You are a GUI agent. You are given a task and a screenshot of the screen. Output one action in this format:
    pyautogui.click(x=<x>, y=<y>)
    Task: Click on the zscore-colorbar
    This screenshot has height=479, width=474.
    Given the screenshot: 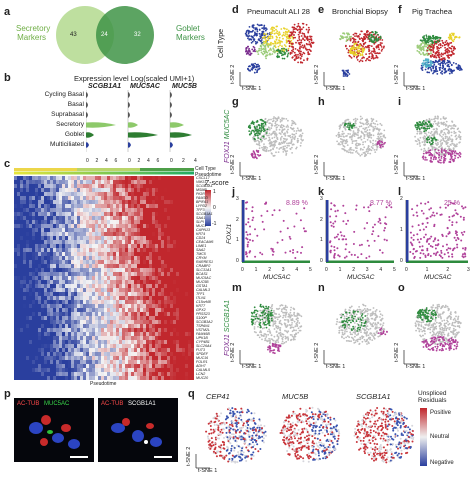 What is the action you would take?
    pyautogui.click(x=208, y=208)
    